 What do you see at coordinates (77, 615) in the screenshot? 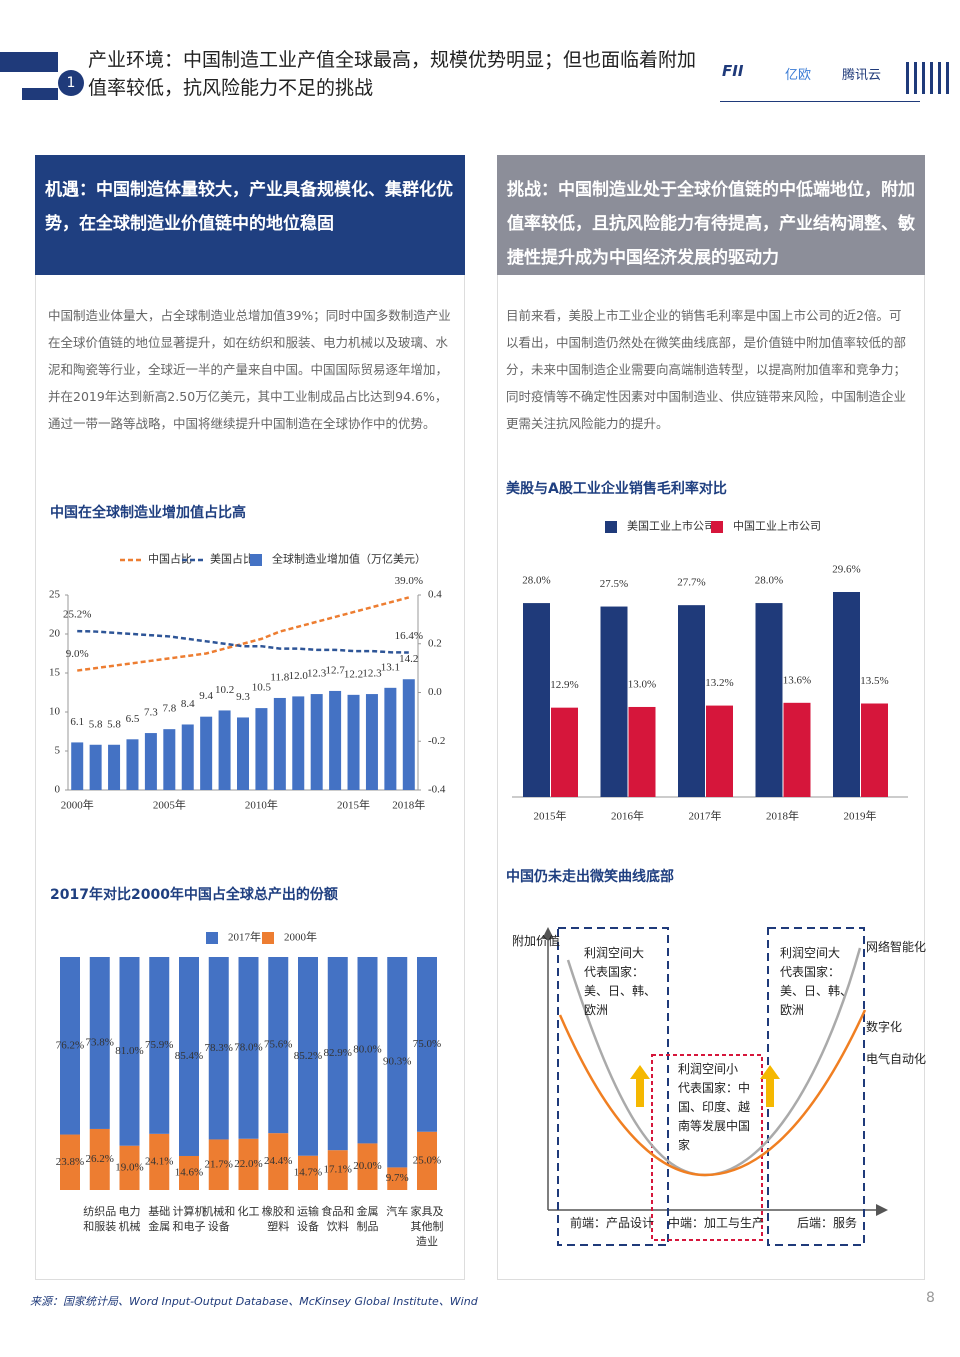
I see `value-label: 25.2%` at bounding box center [77, 615].